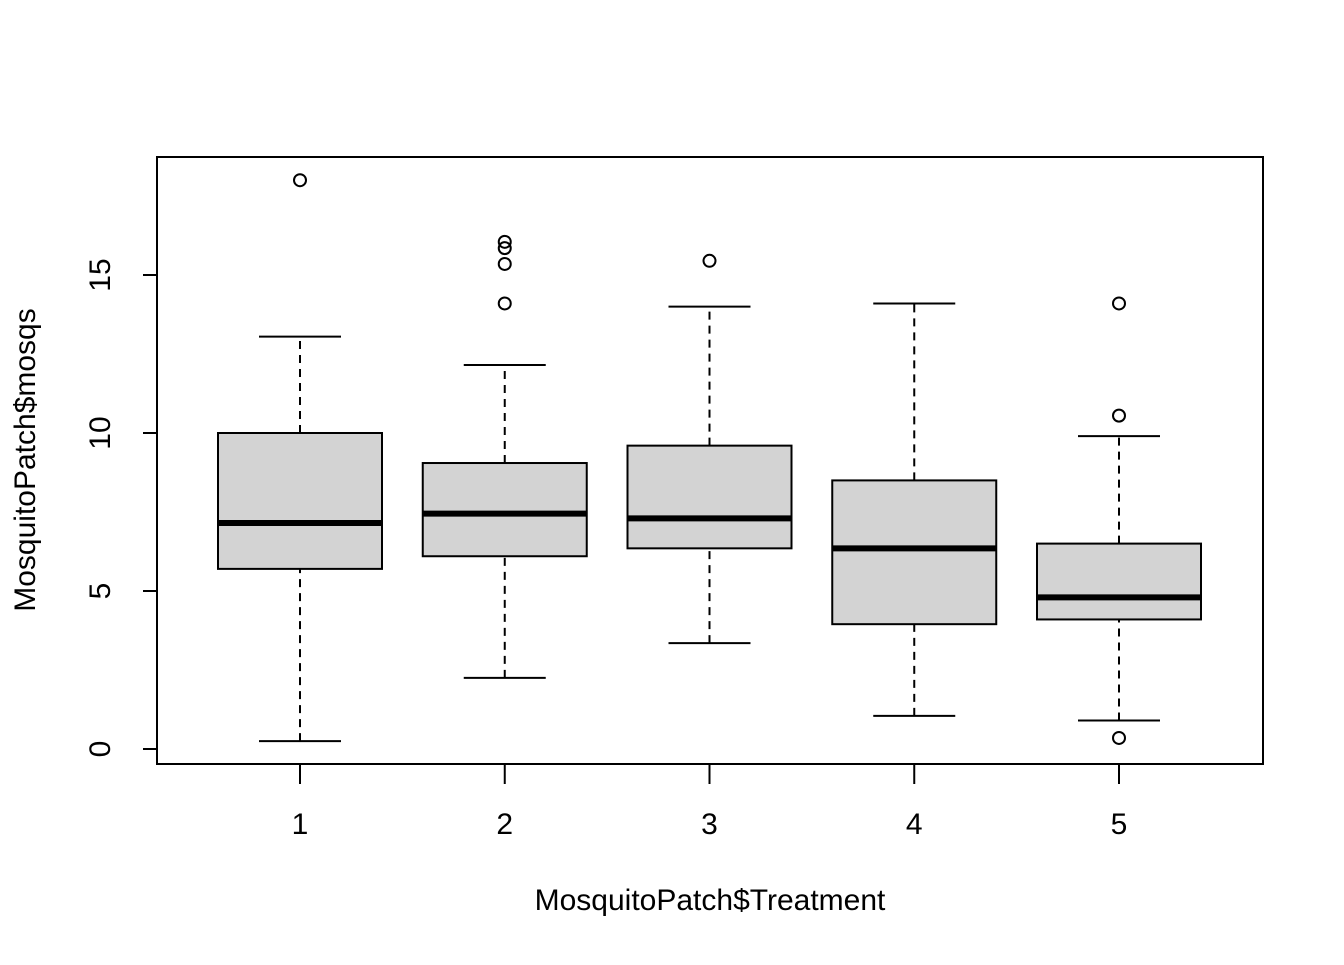 Image resolution: width=1344 pixels, height=965 pixels. Describe the element at coordinates (100, 749) in the screenshot. I see `y-tick-label: 0` at that location.